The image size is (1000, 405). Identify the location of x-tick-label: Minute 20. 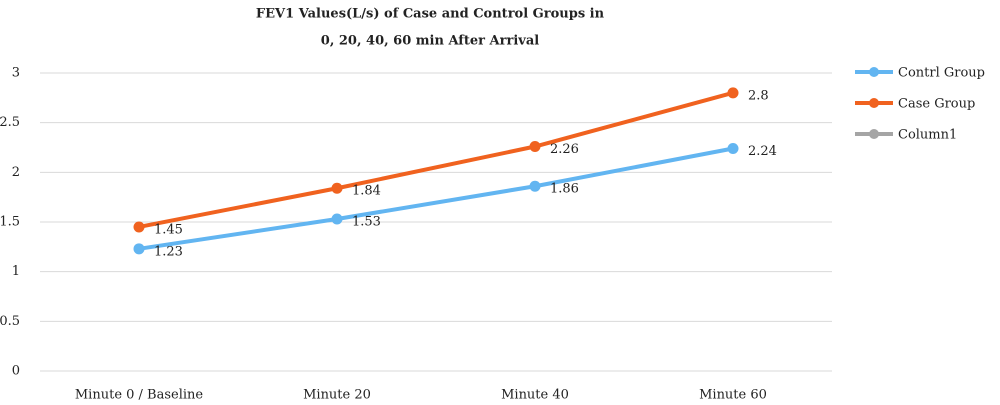
(337, 395).